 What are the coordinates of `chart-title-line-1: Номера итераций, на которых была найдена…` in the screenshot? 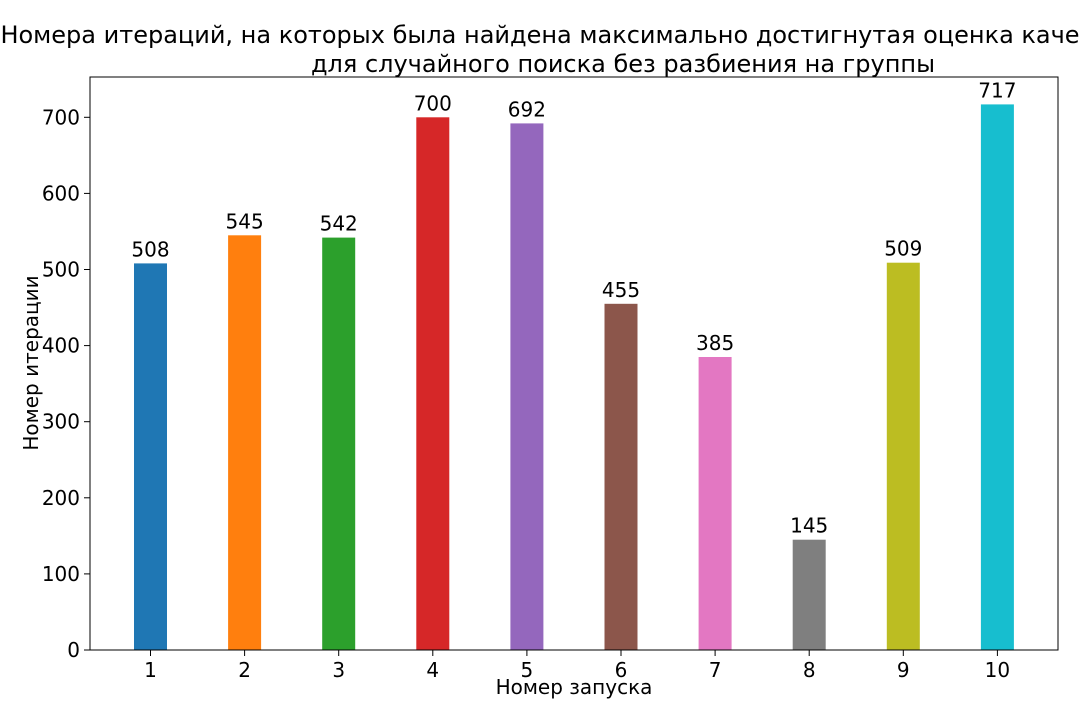 It's located at (539, 35).